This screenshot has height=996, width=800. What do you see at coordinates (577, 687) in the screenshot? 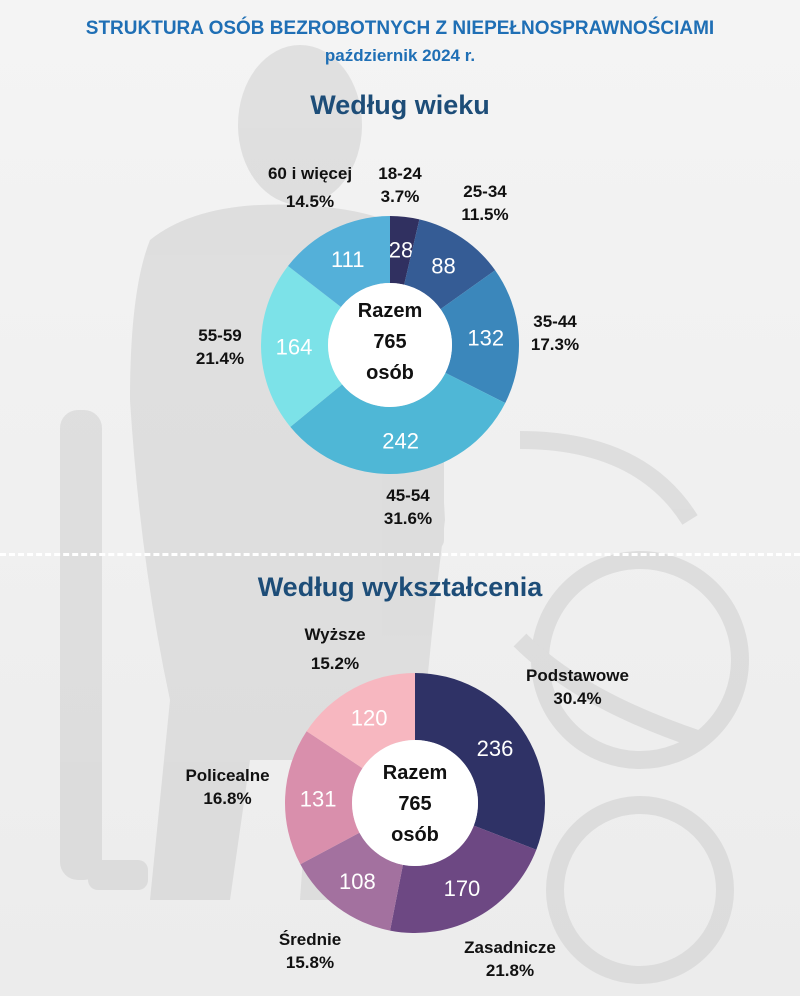
I see `education-label-podstawowe: Podstawowe 30.4%` at bounding box center [577, 687].